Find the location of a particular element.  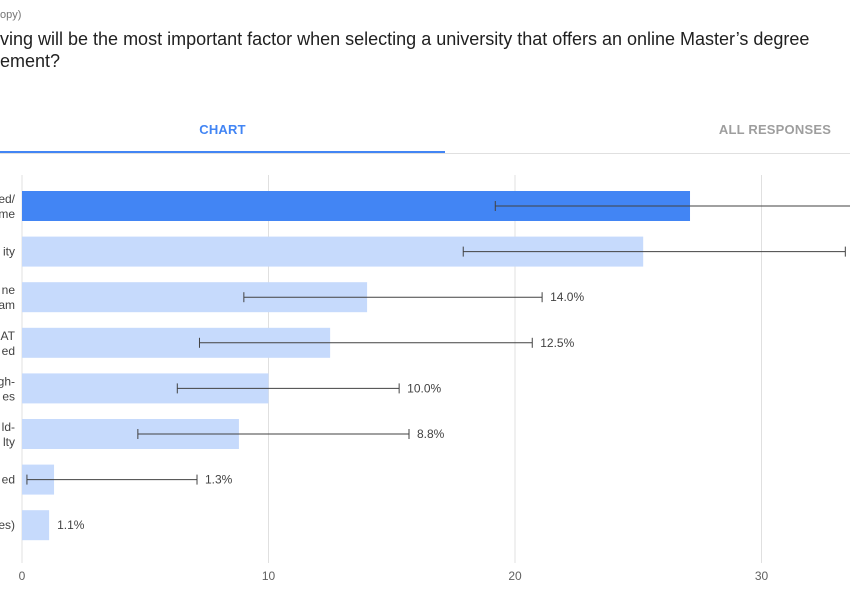

x-tick-label: 30 is located at coordinates (762, 576).